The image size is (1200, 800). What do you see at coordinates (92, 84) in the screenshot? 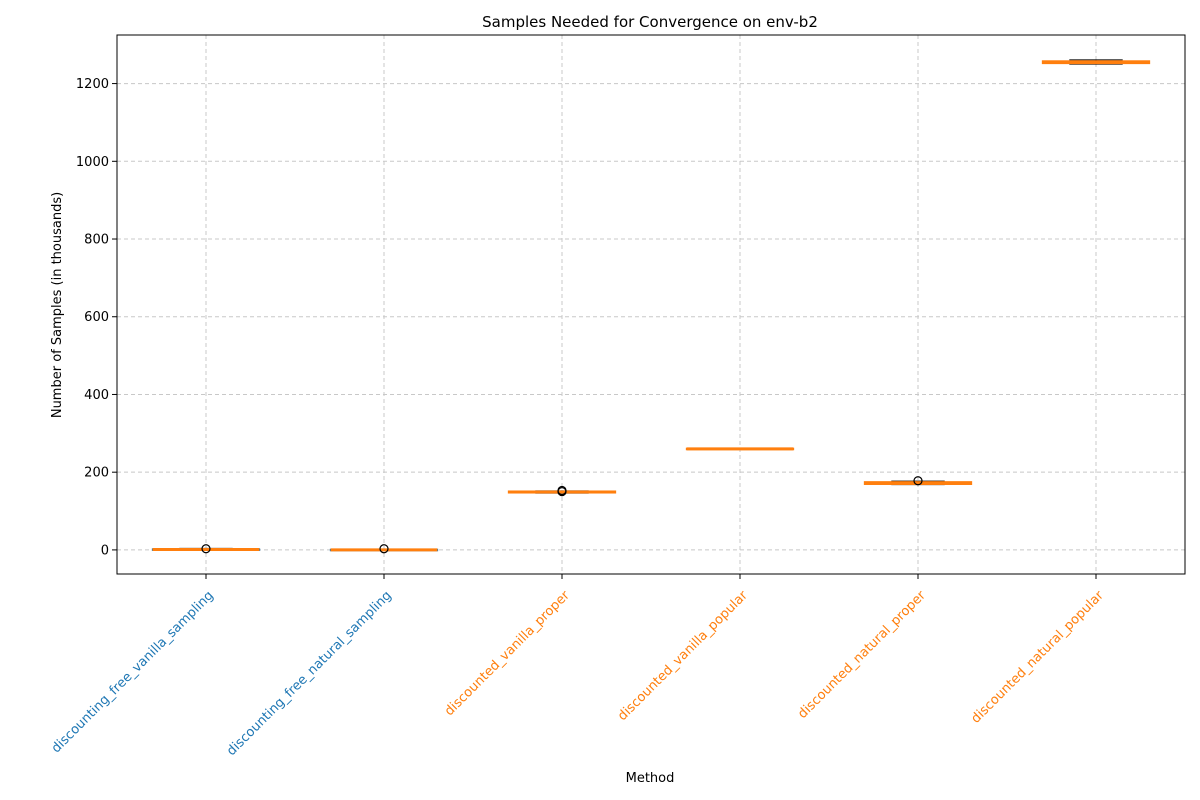
I see `y-tick-label: 1200` at bounding box center [92, 84].